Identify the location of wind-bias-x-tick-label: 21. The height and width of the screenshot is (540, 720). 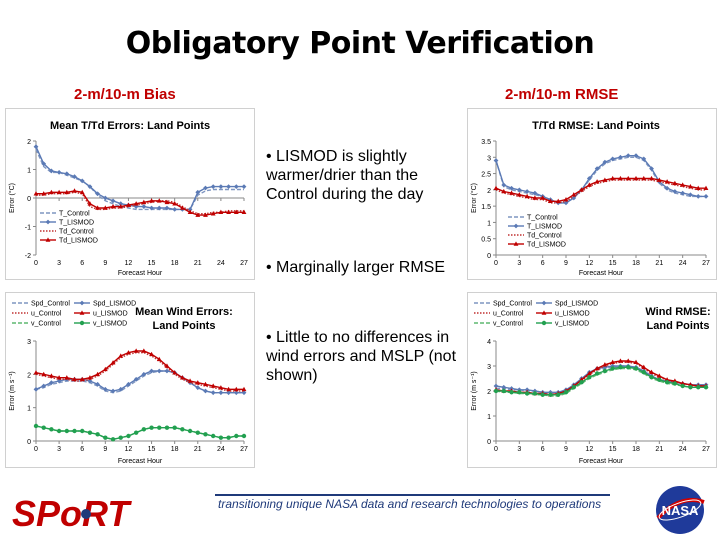
(198, 449).